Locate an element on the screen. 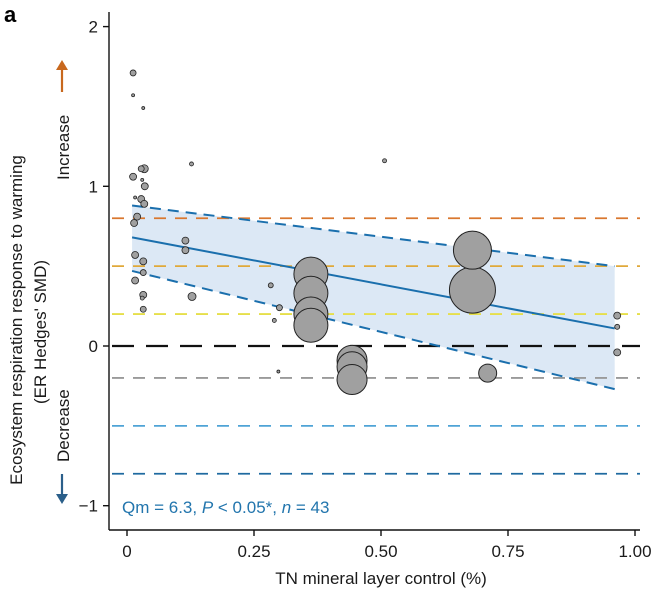 The image size is (661, 599). regression-line is located at coordinates (373, 283).